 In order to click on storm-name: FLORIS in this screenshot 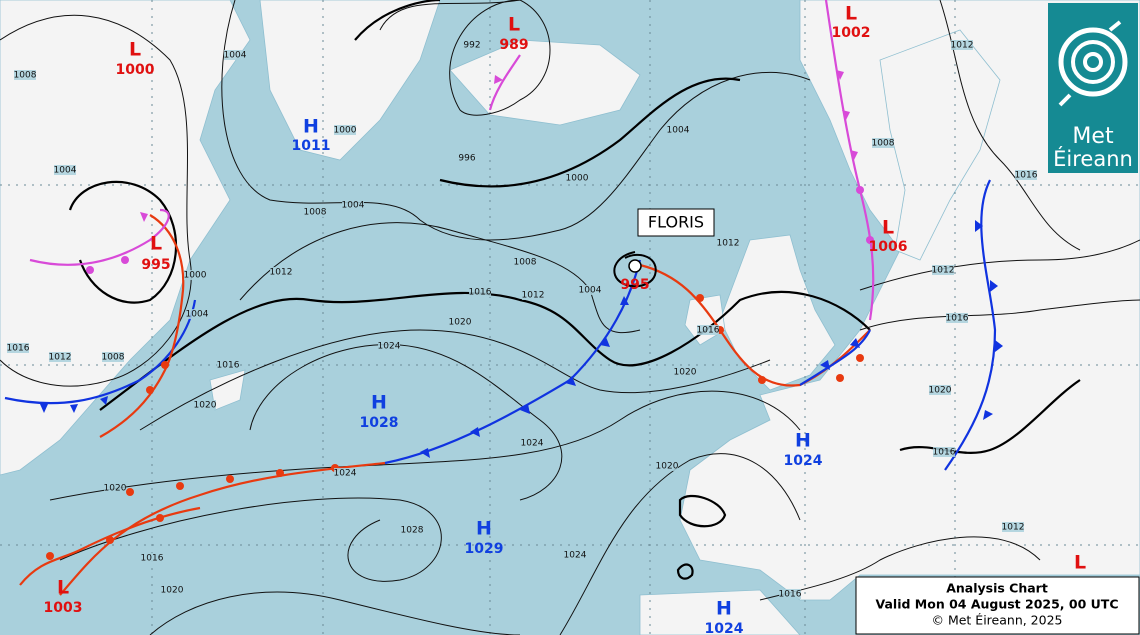, I will do `click(676, 222)`.